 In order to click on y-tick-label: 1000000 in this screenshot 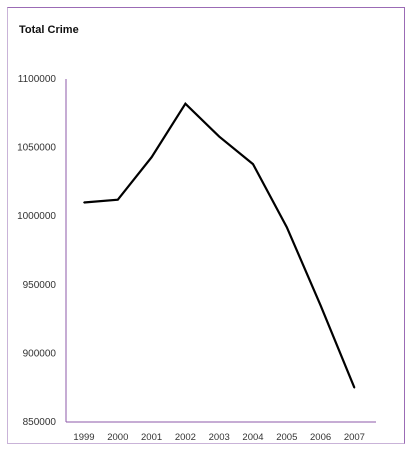, I will do `click(36, 216)`.